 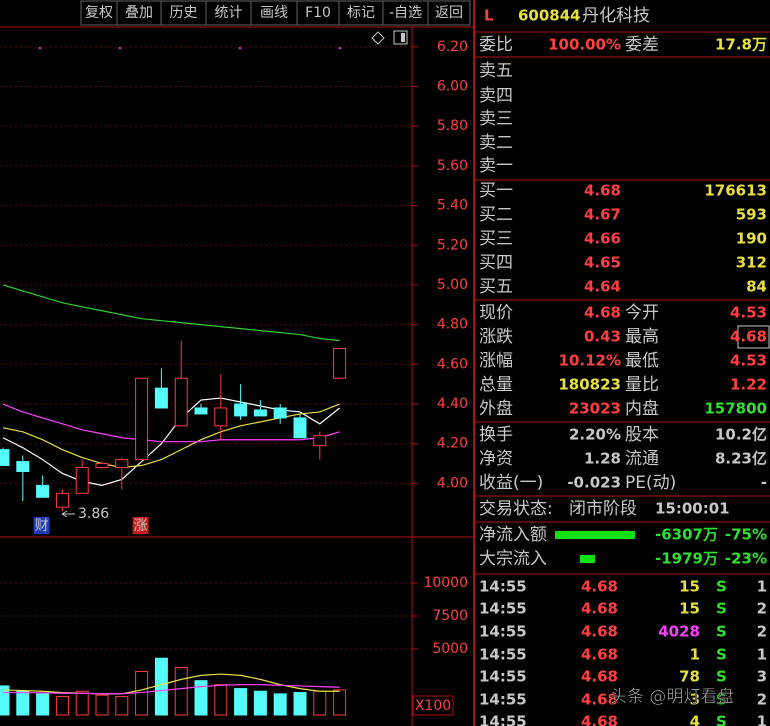 What do you see at coordinates (603, 509) in the screenshot?
I see `value: 闭市阶段` at bounding box center [603, 509].